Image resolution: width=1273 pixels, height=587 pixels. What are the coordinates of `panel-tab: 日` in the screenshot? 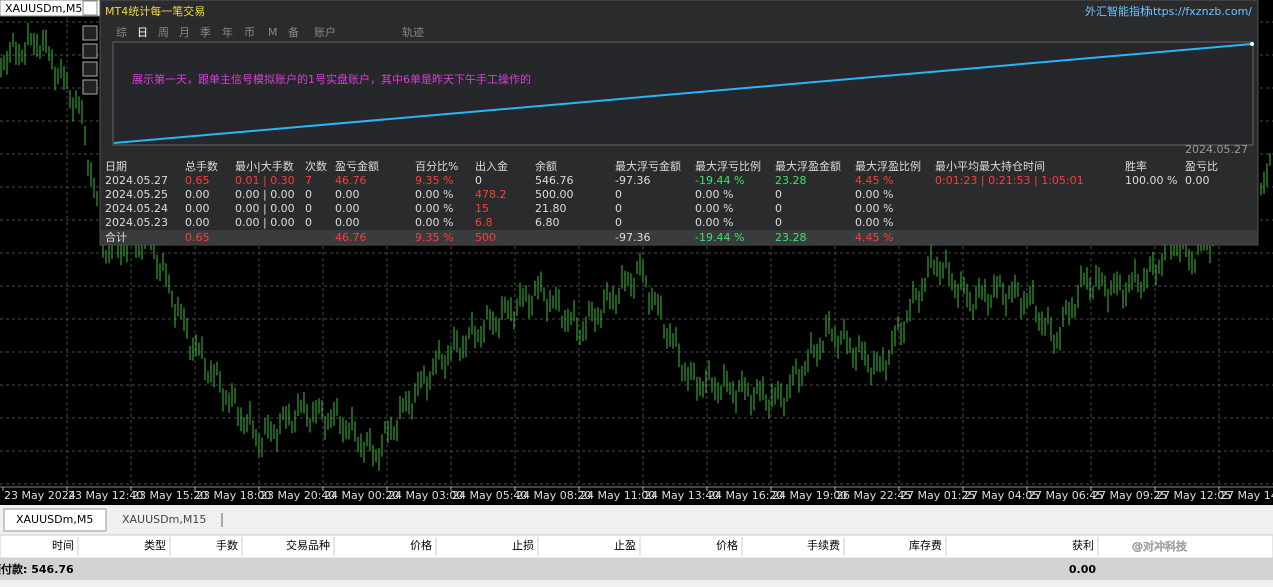 It's located at (142, 32).